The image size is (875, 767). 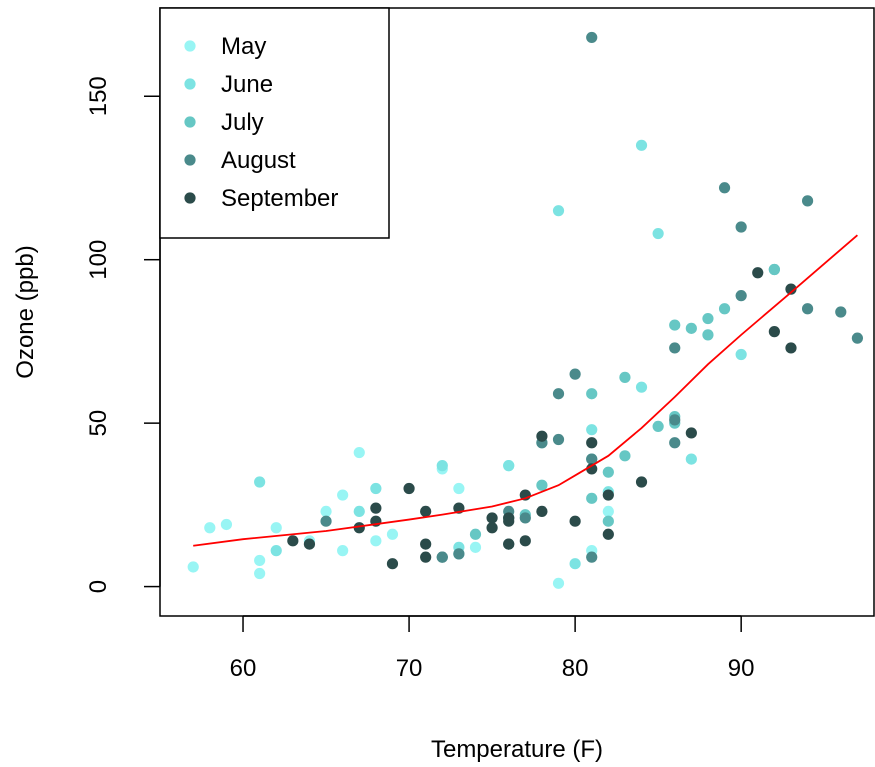 I want to click on y-tick-label: 50, so click(x=98, y=423).